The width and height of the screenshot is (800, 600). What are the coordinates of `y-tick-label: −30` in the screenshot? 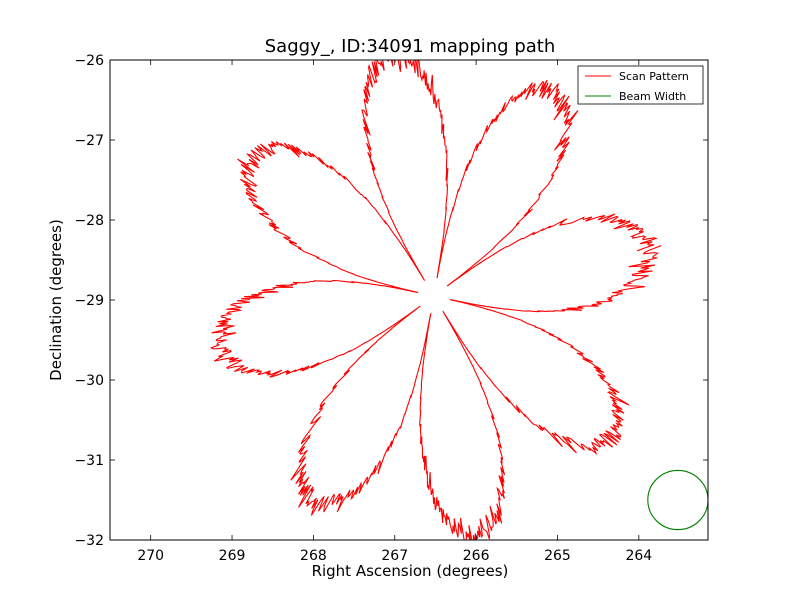 It's located at (89, 381).